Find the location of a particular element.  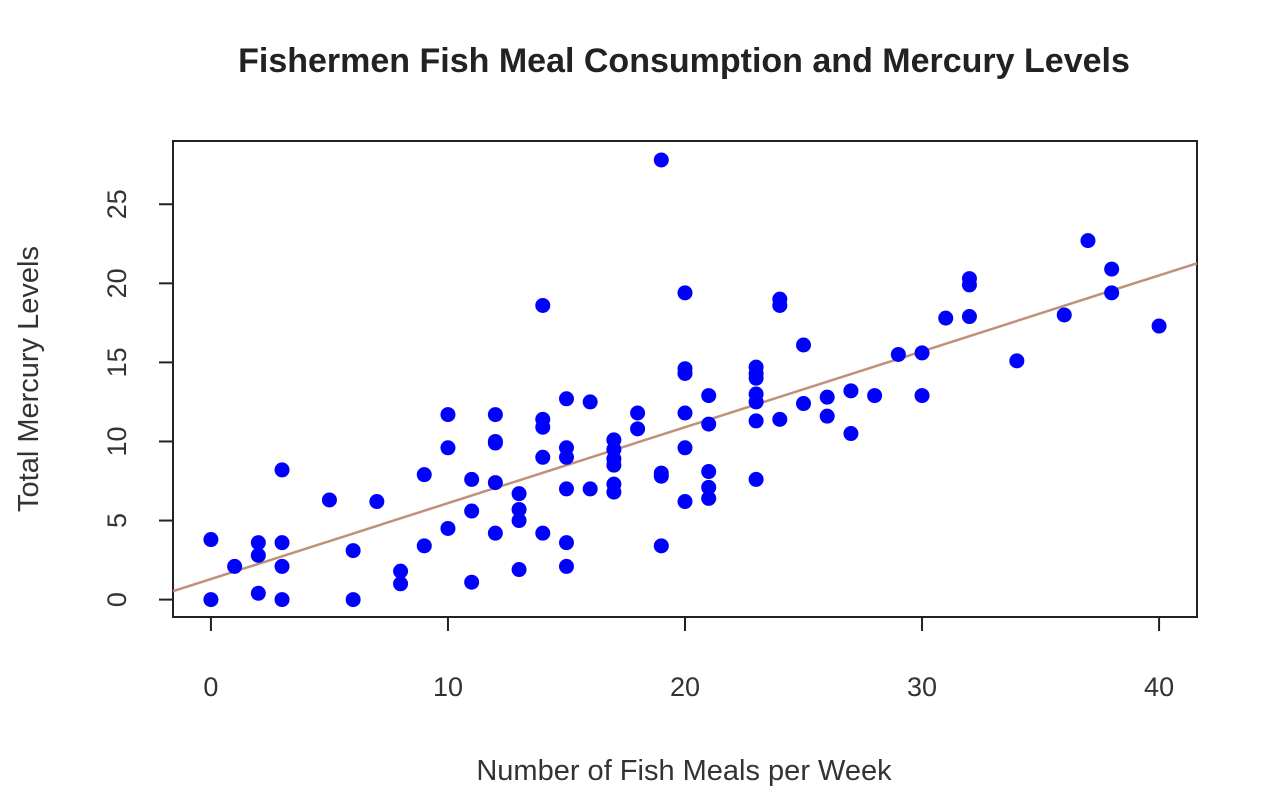

y-axis-label: Total Mercury Levels is located at coordinates (29, 379).